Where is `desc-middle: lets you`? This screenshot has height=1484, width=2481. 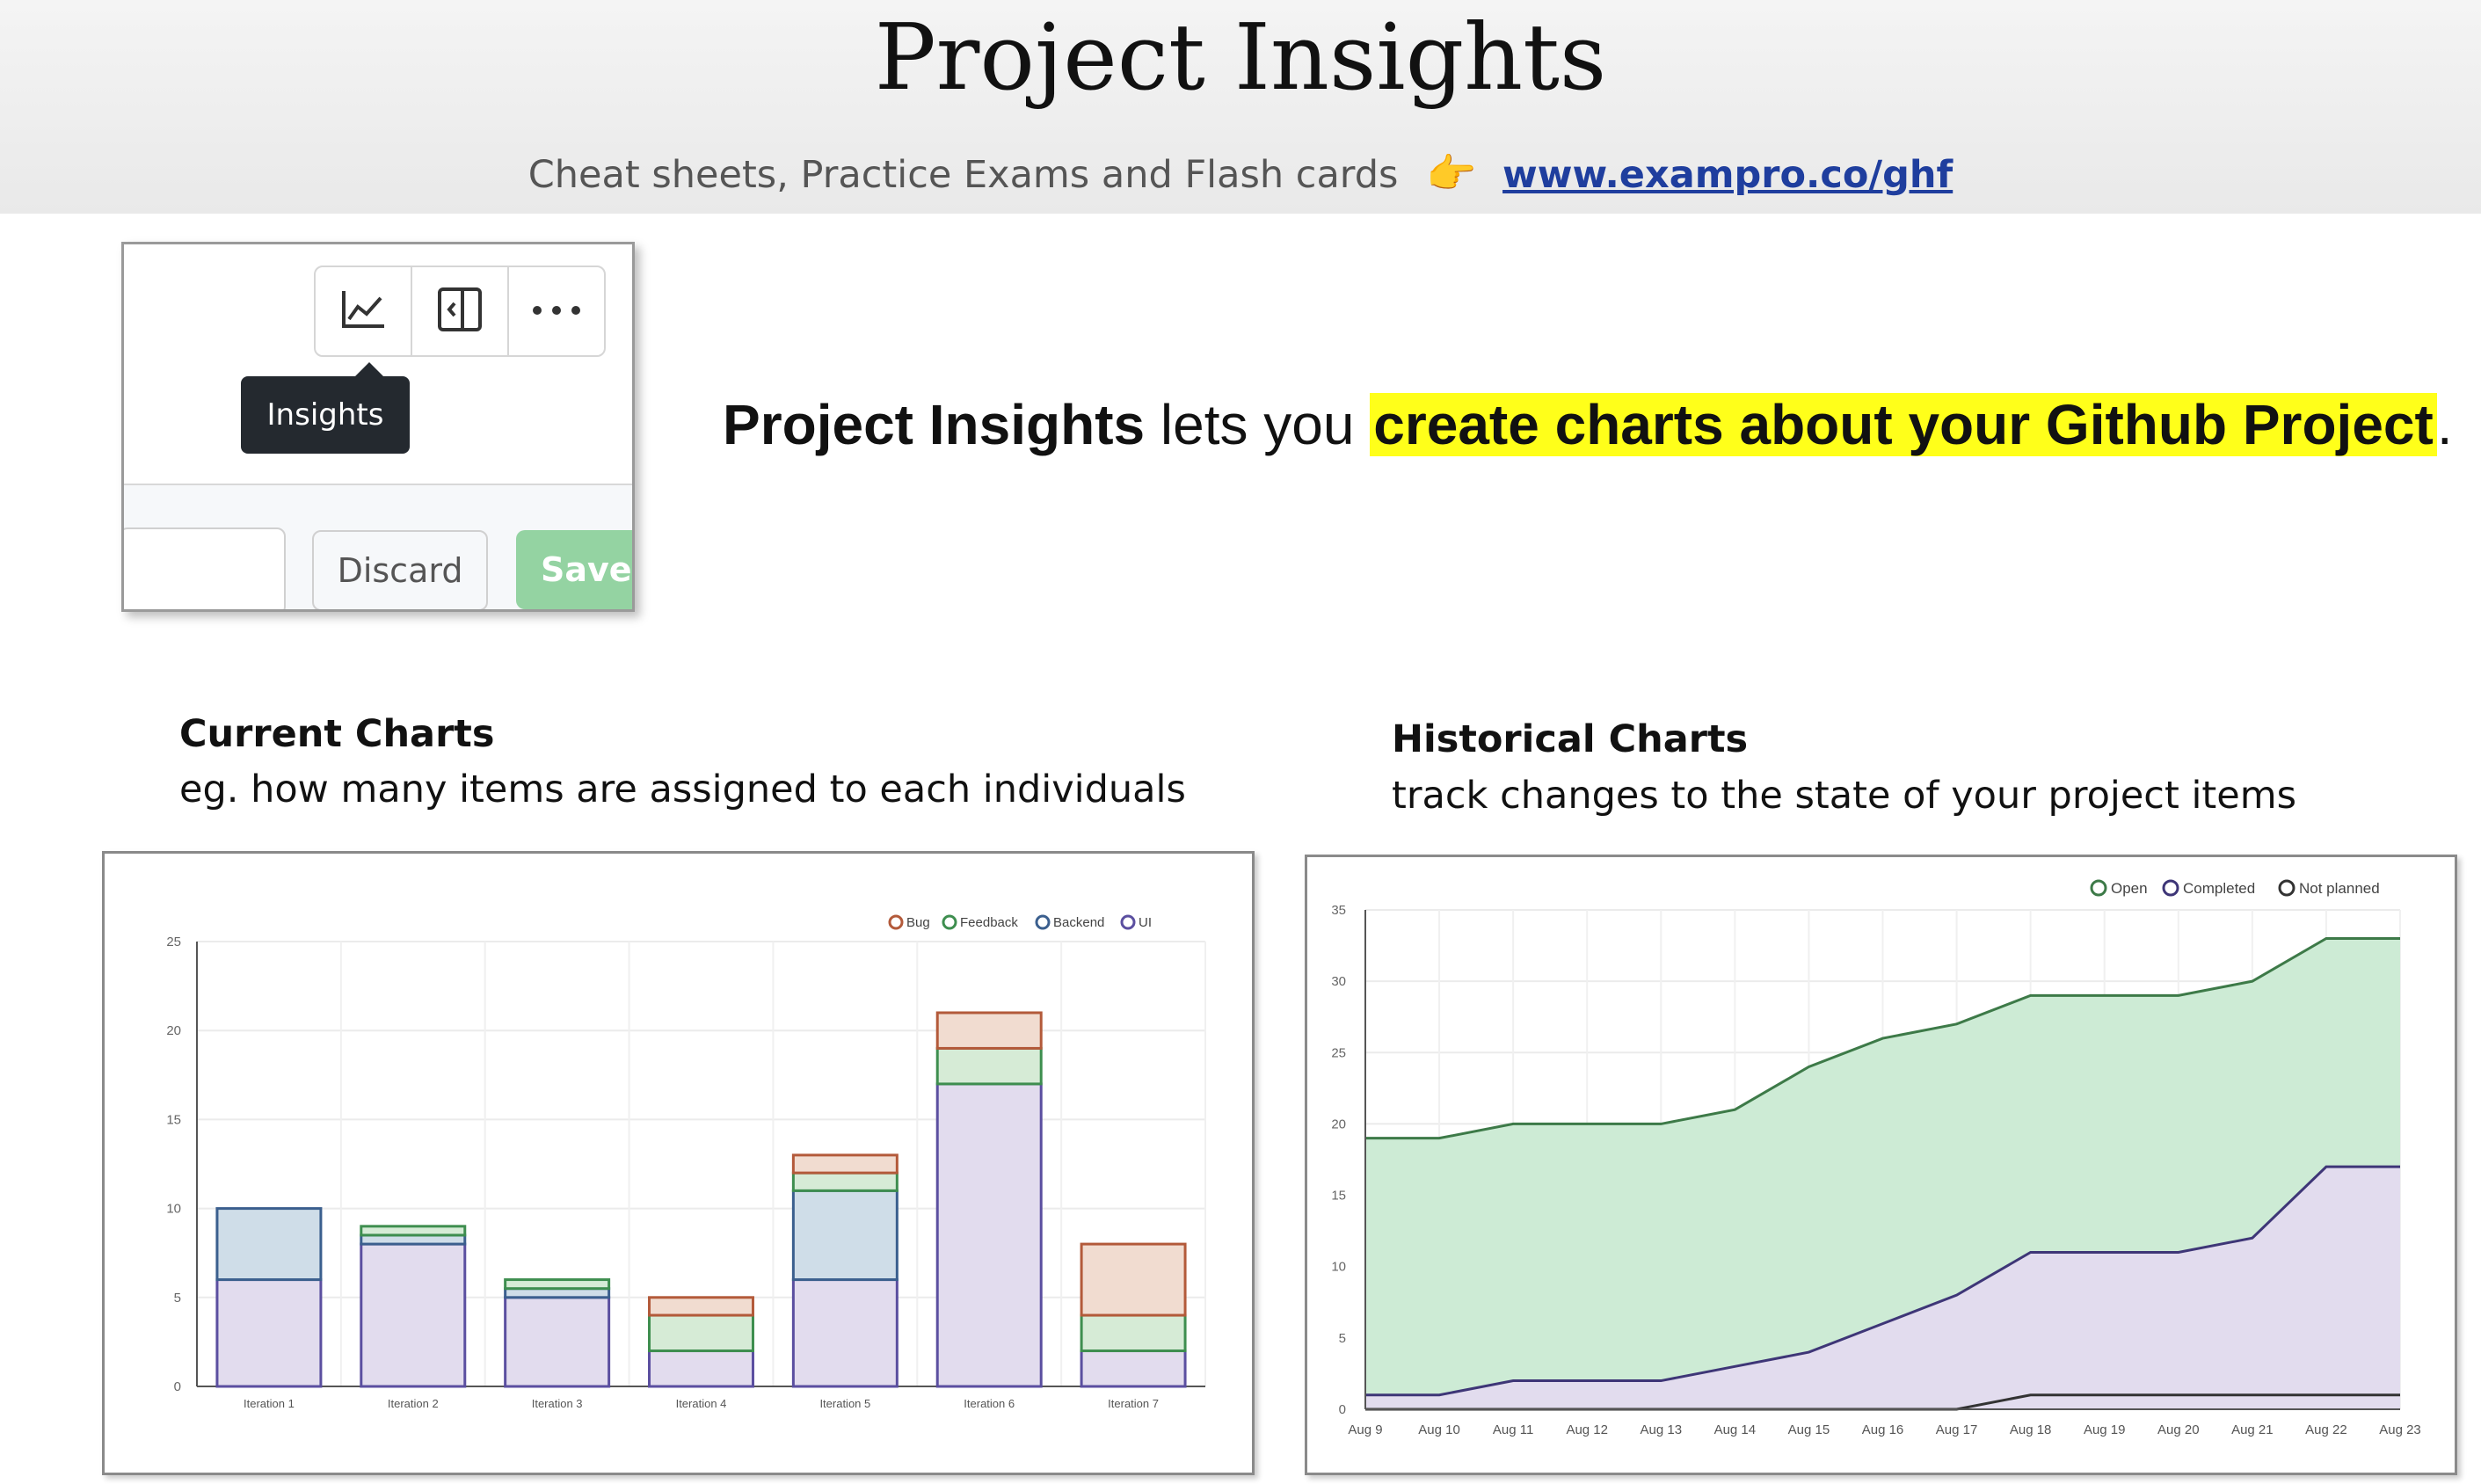 desc-middle: lets you is located at coordinates (1258, 425).